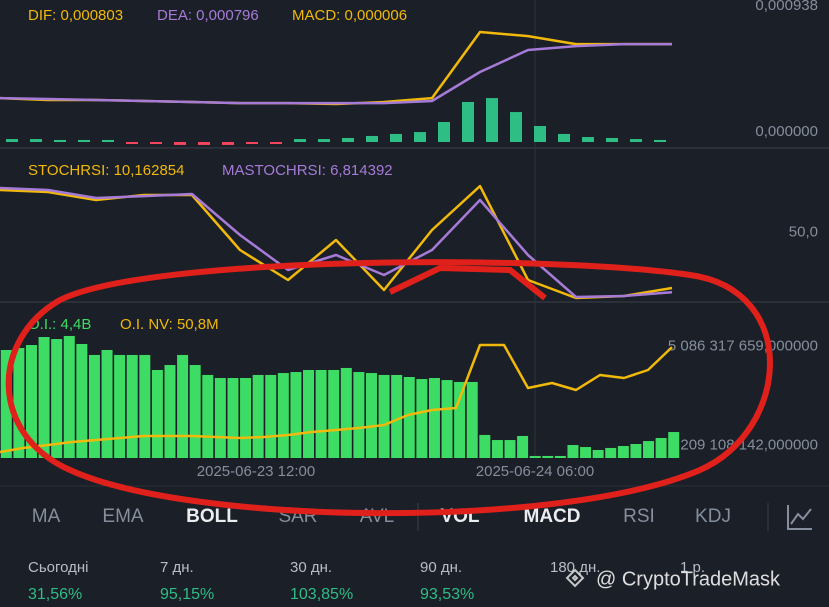 This screenshot has height=607, width=829. Describe the element at coordinates (177, 567) in the screenshot. I see `period-label: 7 дн.` at that location.